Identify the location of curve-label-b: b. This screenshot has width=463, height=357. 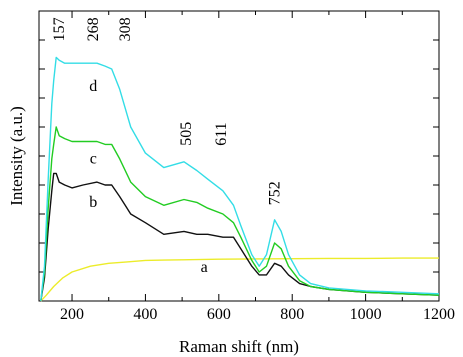
(93, 202).